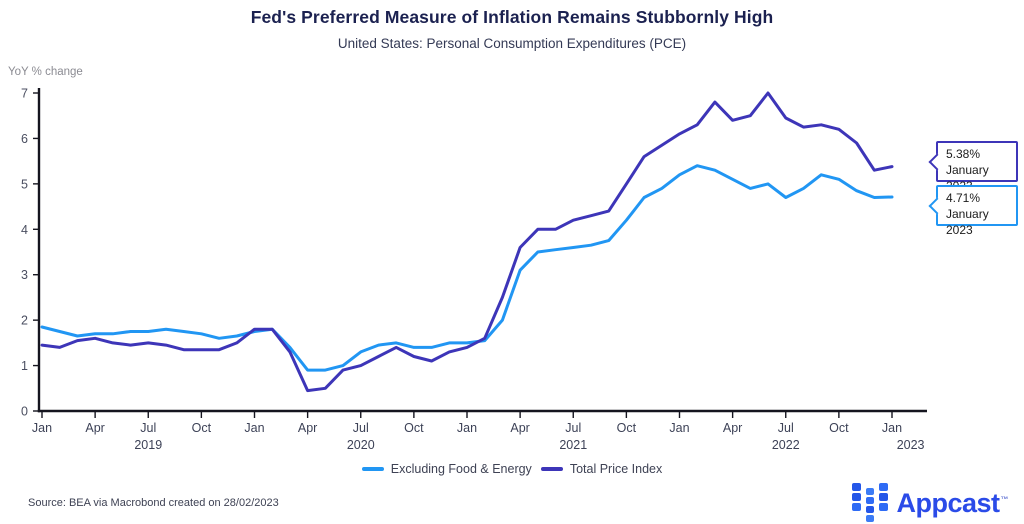  I want to click on year-label: 2020, so click(361, 445).